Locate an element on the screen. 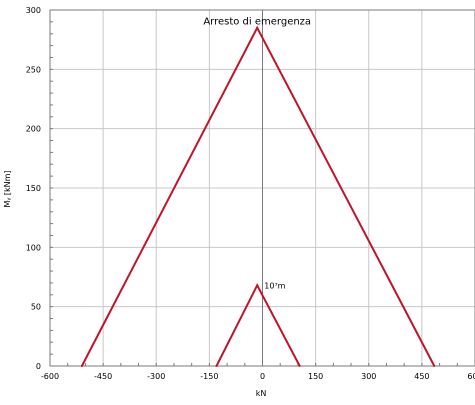 This screenshot has height=405, width=475. annotation-arresto-di-emergenza: Arresto di emergenza is located at coordinates (257, 21).